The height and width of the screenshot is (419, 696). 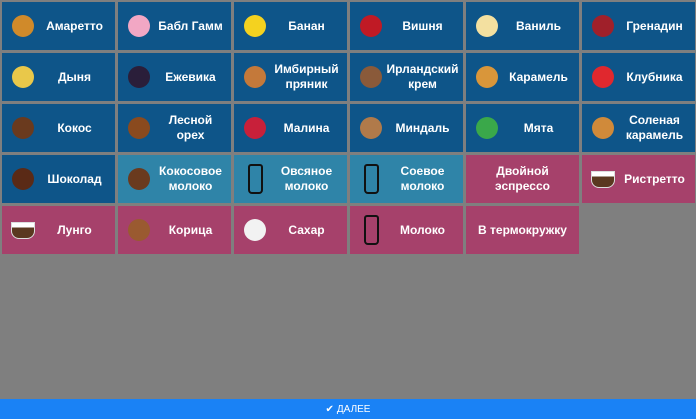 What do you see at coordinates (190, 229) in the screenshot?
I see `option-label: Корица` at bounding box center [190, 229].